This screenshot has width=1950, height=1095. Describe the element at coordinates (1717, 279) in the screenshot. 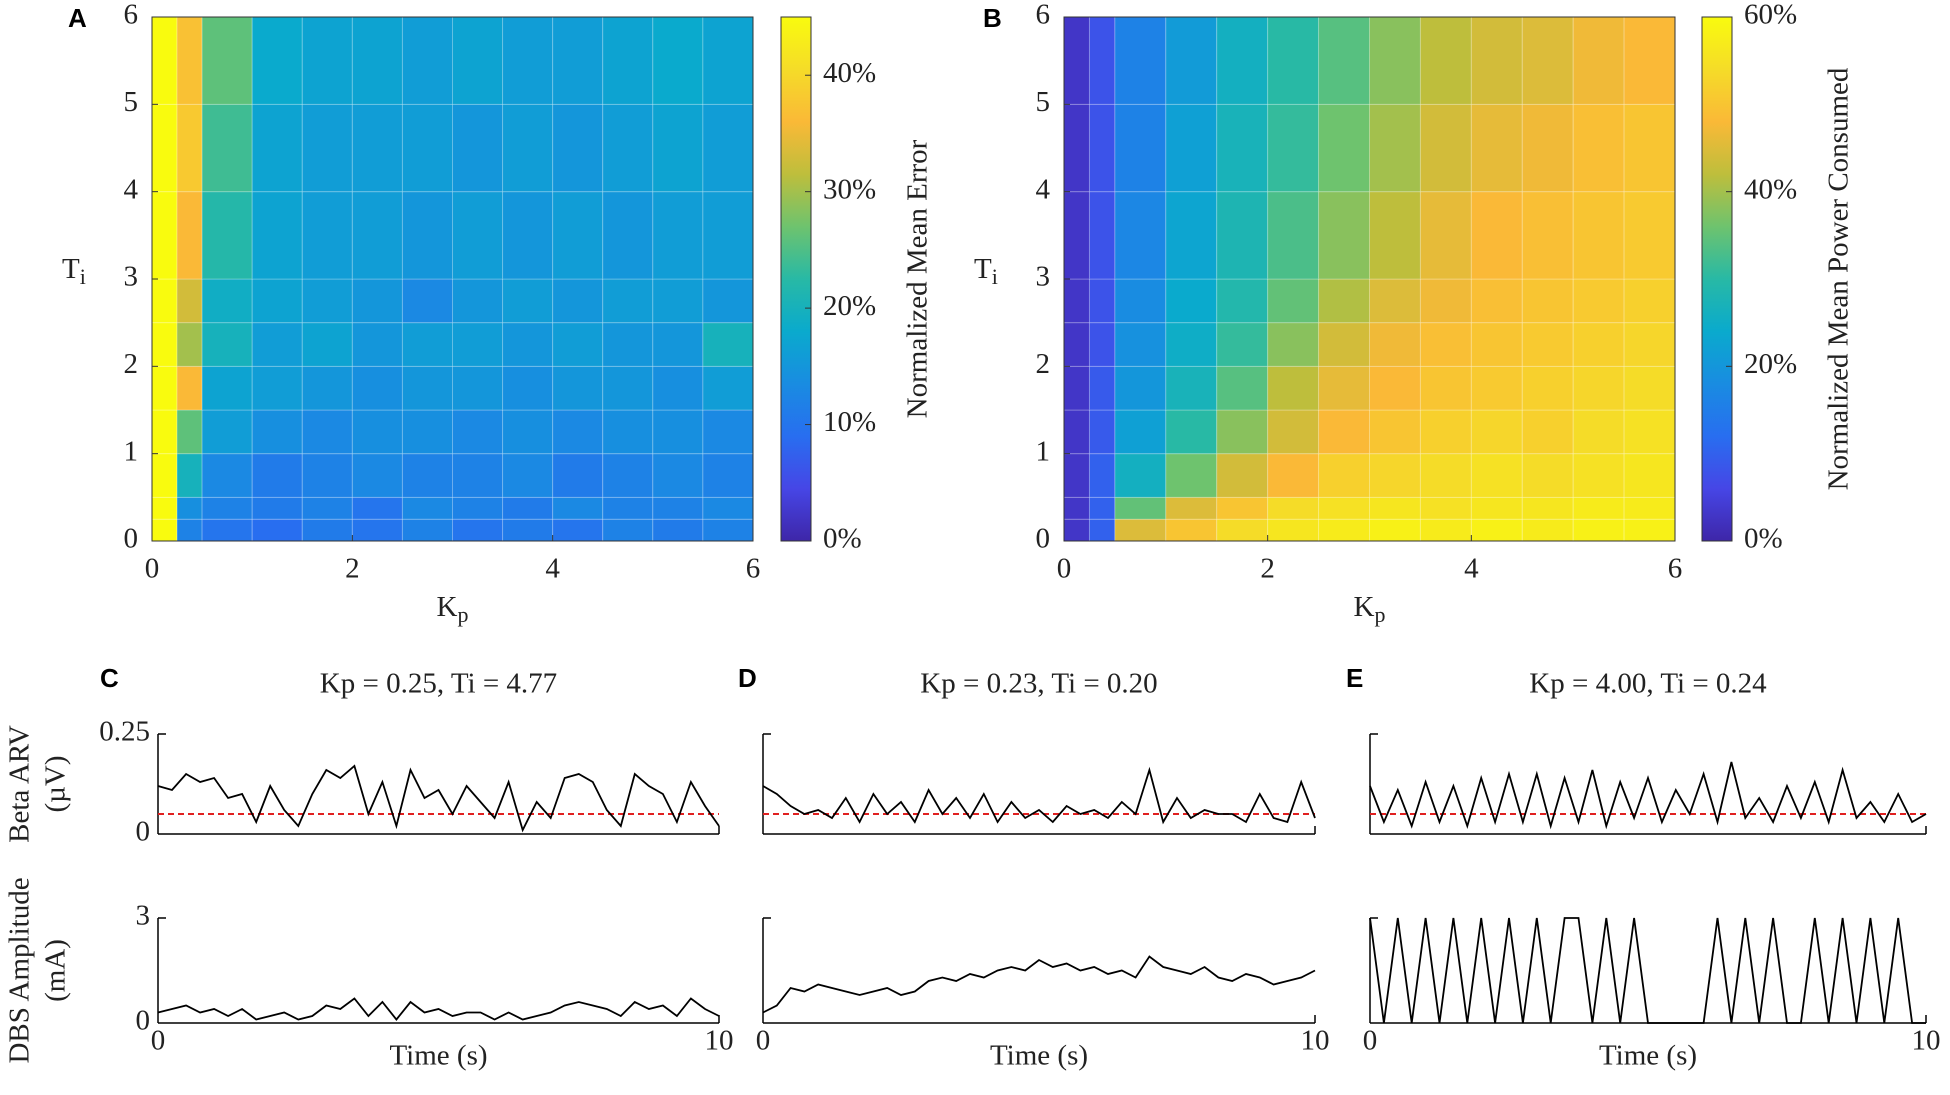

I see `colorbar` at that location.